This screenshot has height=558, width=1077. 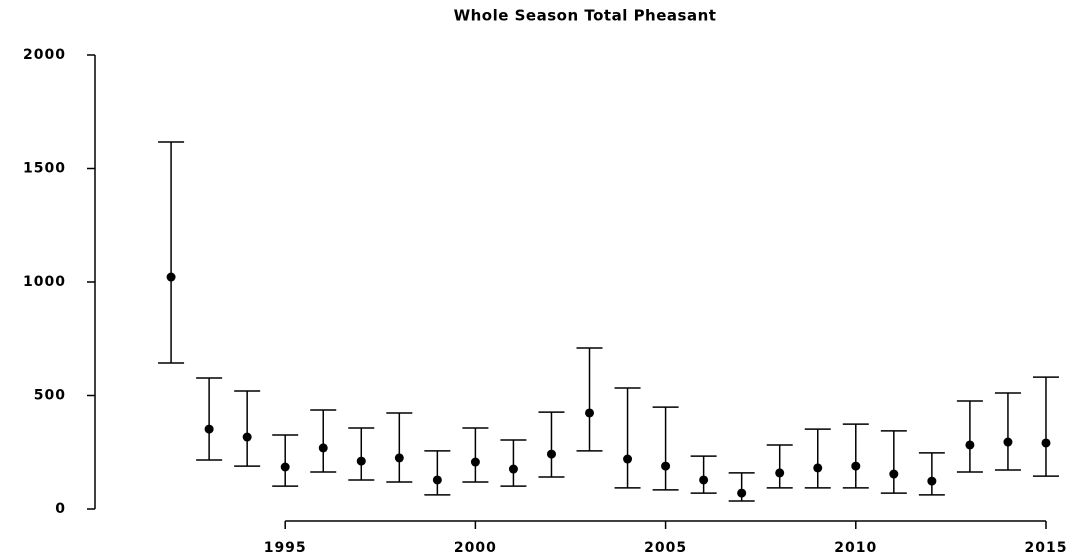 I want to click on y-tick-label: 1500, so click(x=44, y=169).